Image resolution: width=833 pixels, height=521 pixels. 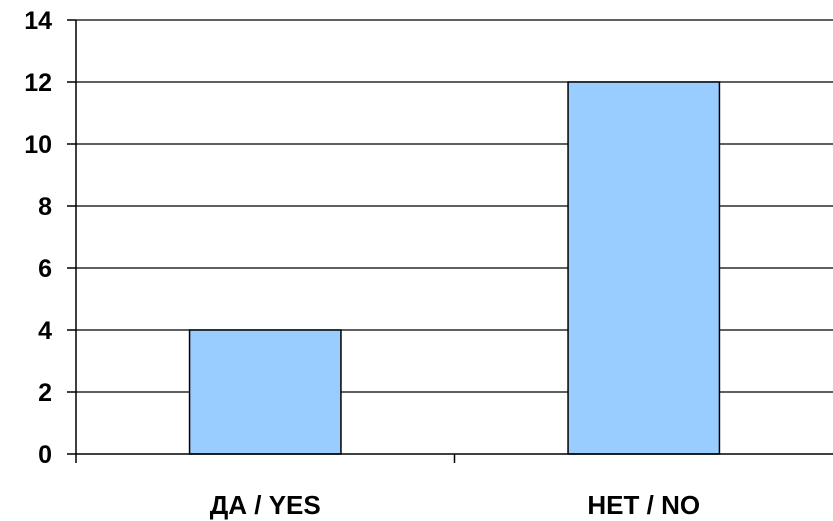 What do you see at coordinates (45, 331) in the screenshot?
I see `y-tick-label: 4` at bounding box center [45, 331].